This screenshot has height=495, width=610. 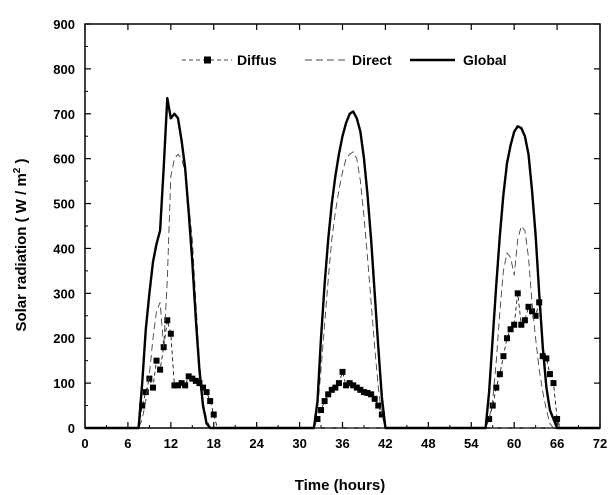 What do you see at coordinates (64, 338) in the screenshot?
I see `y-tick-label: 200` at bounding box center [64, 338].